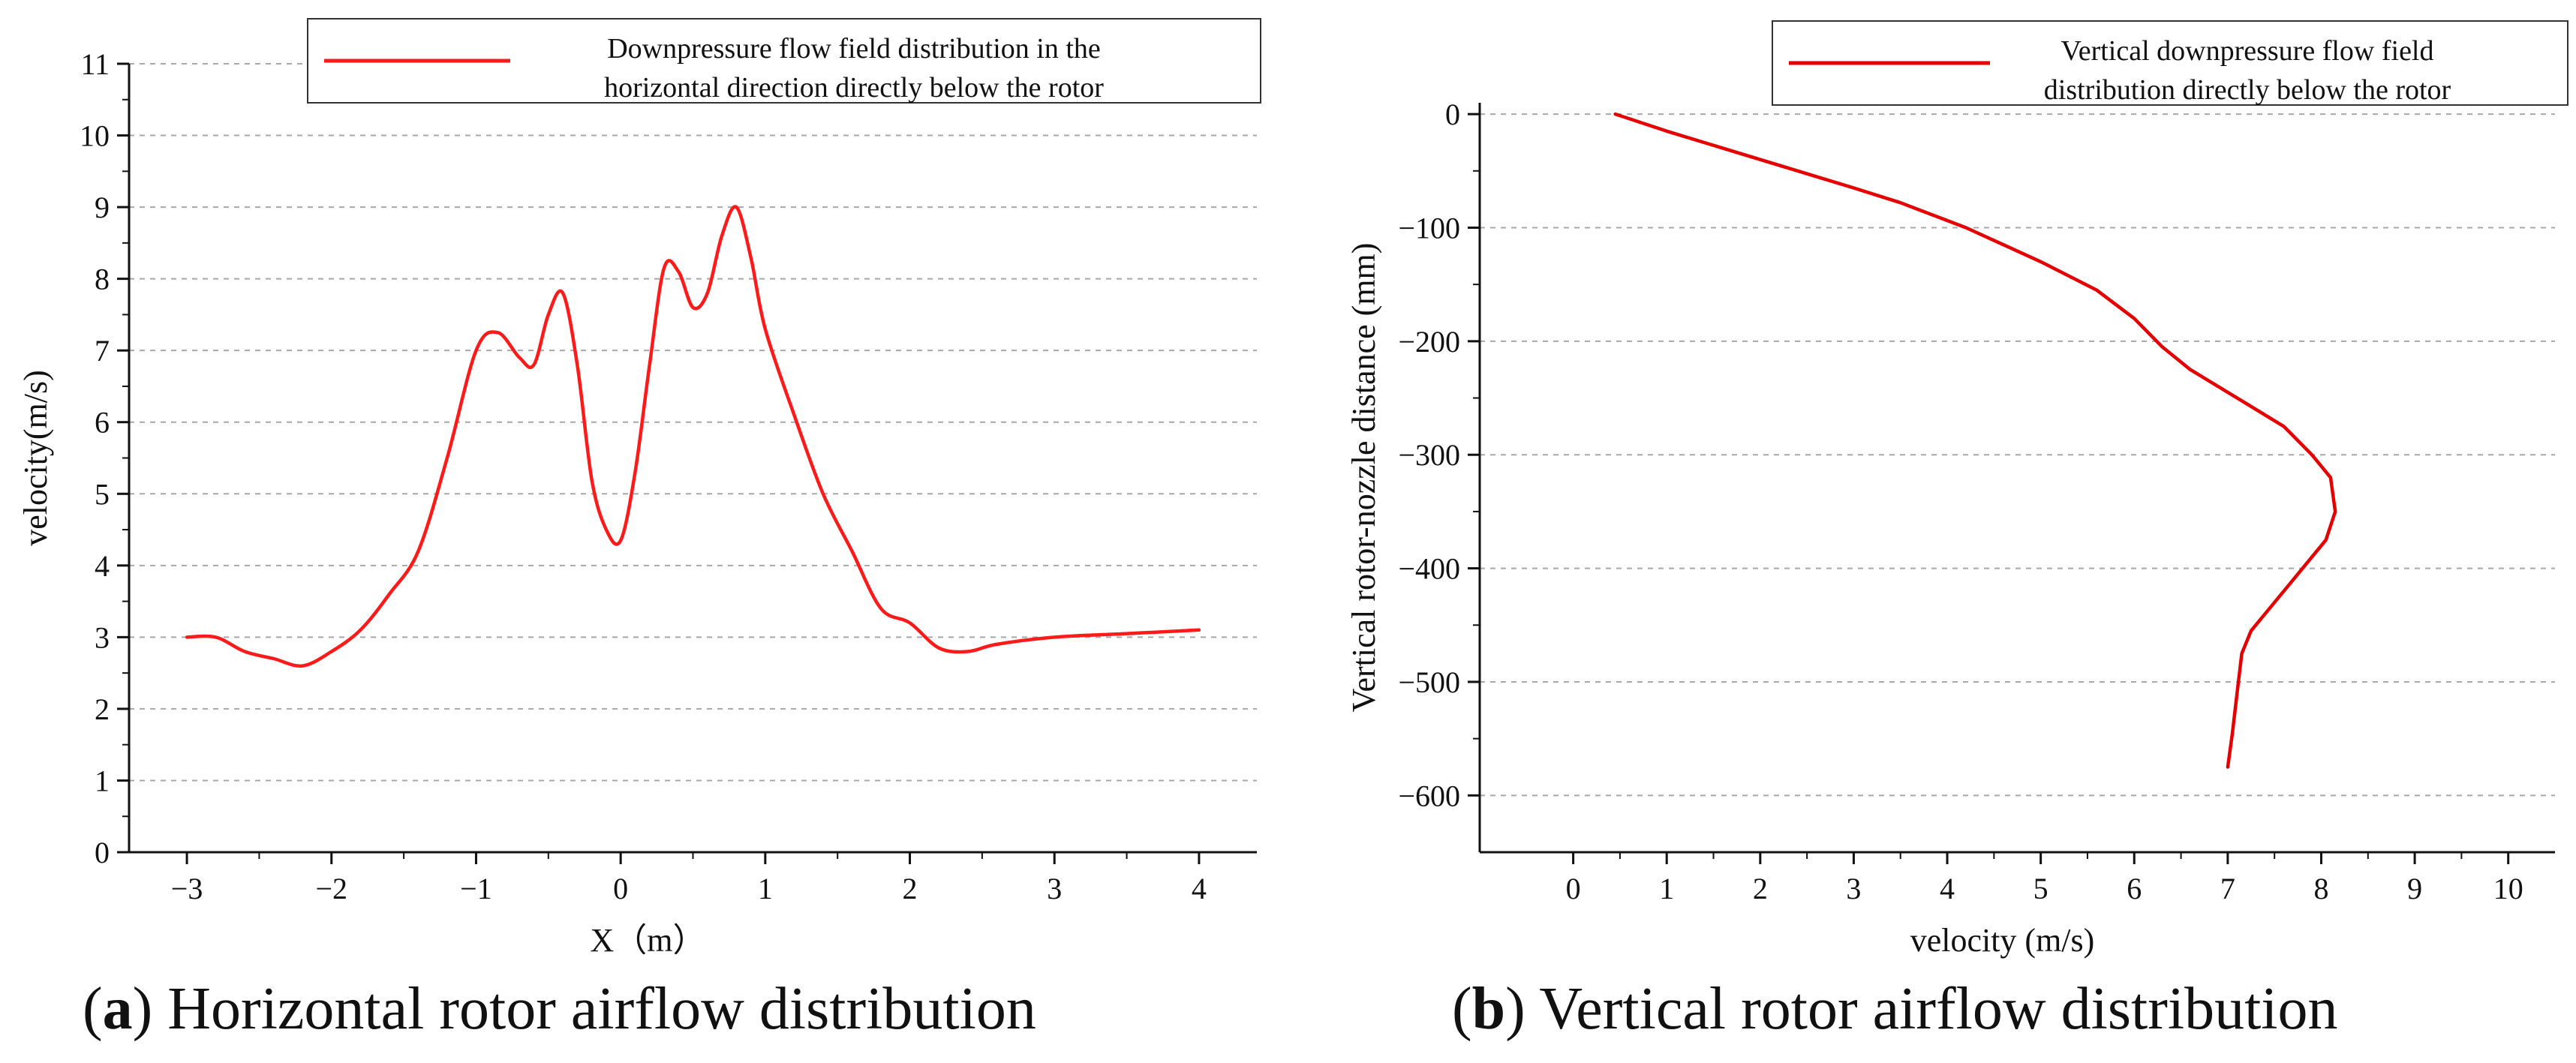  I want to click on panel-a-x-tick-label: −3, so click(187, 888).